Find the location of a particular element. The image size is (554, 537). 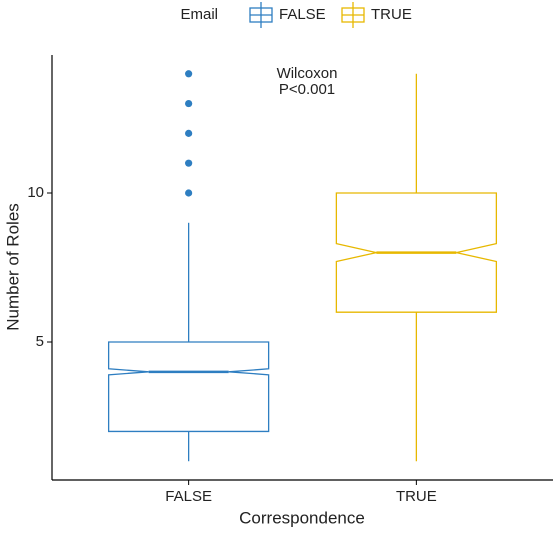

x-axis-title: Correspondence is located at coordinates (302, 517).